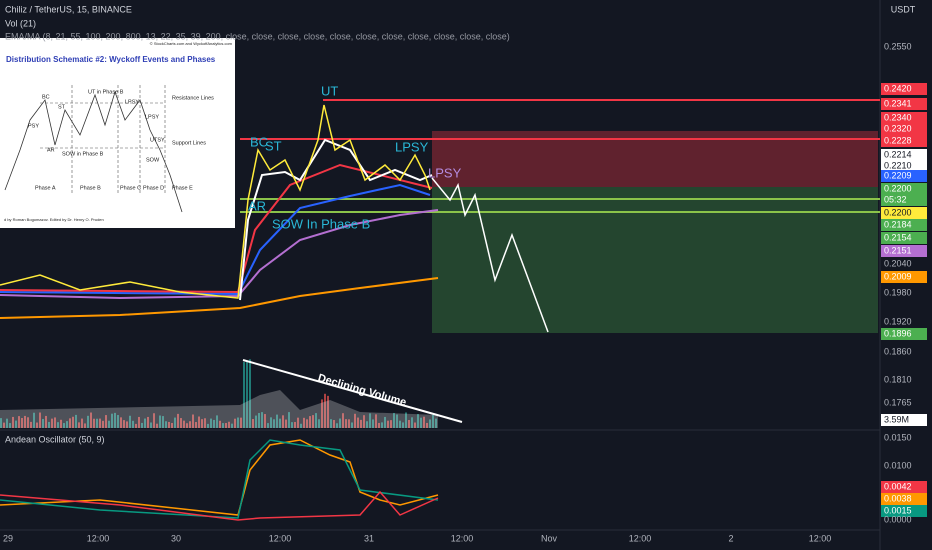  Describe the element at coordinates (329, 90) in the screenshot. I see `annotation: UT` at that location.